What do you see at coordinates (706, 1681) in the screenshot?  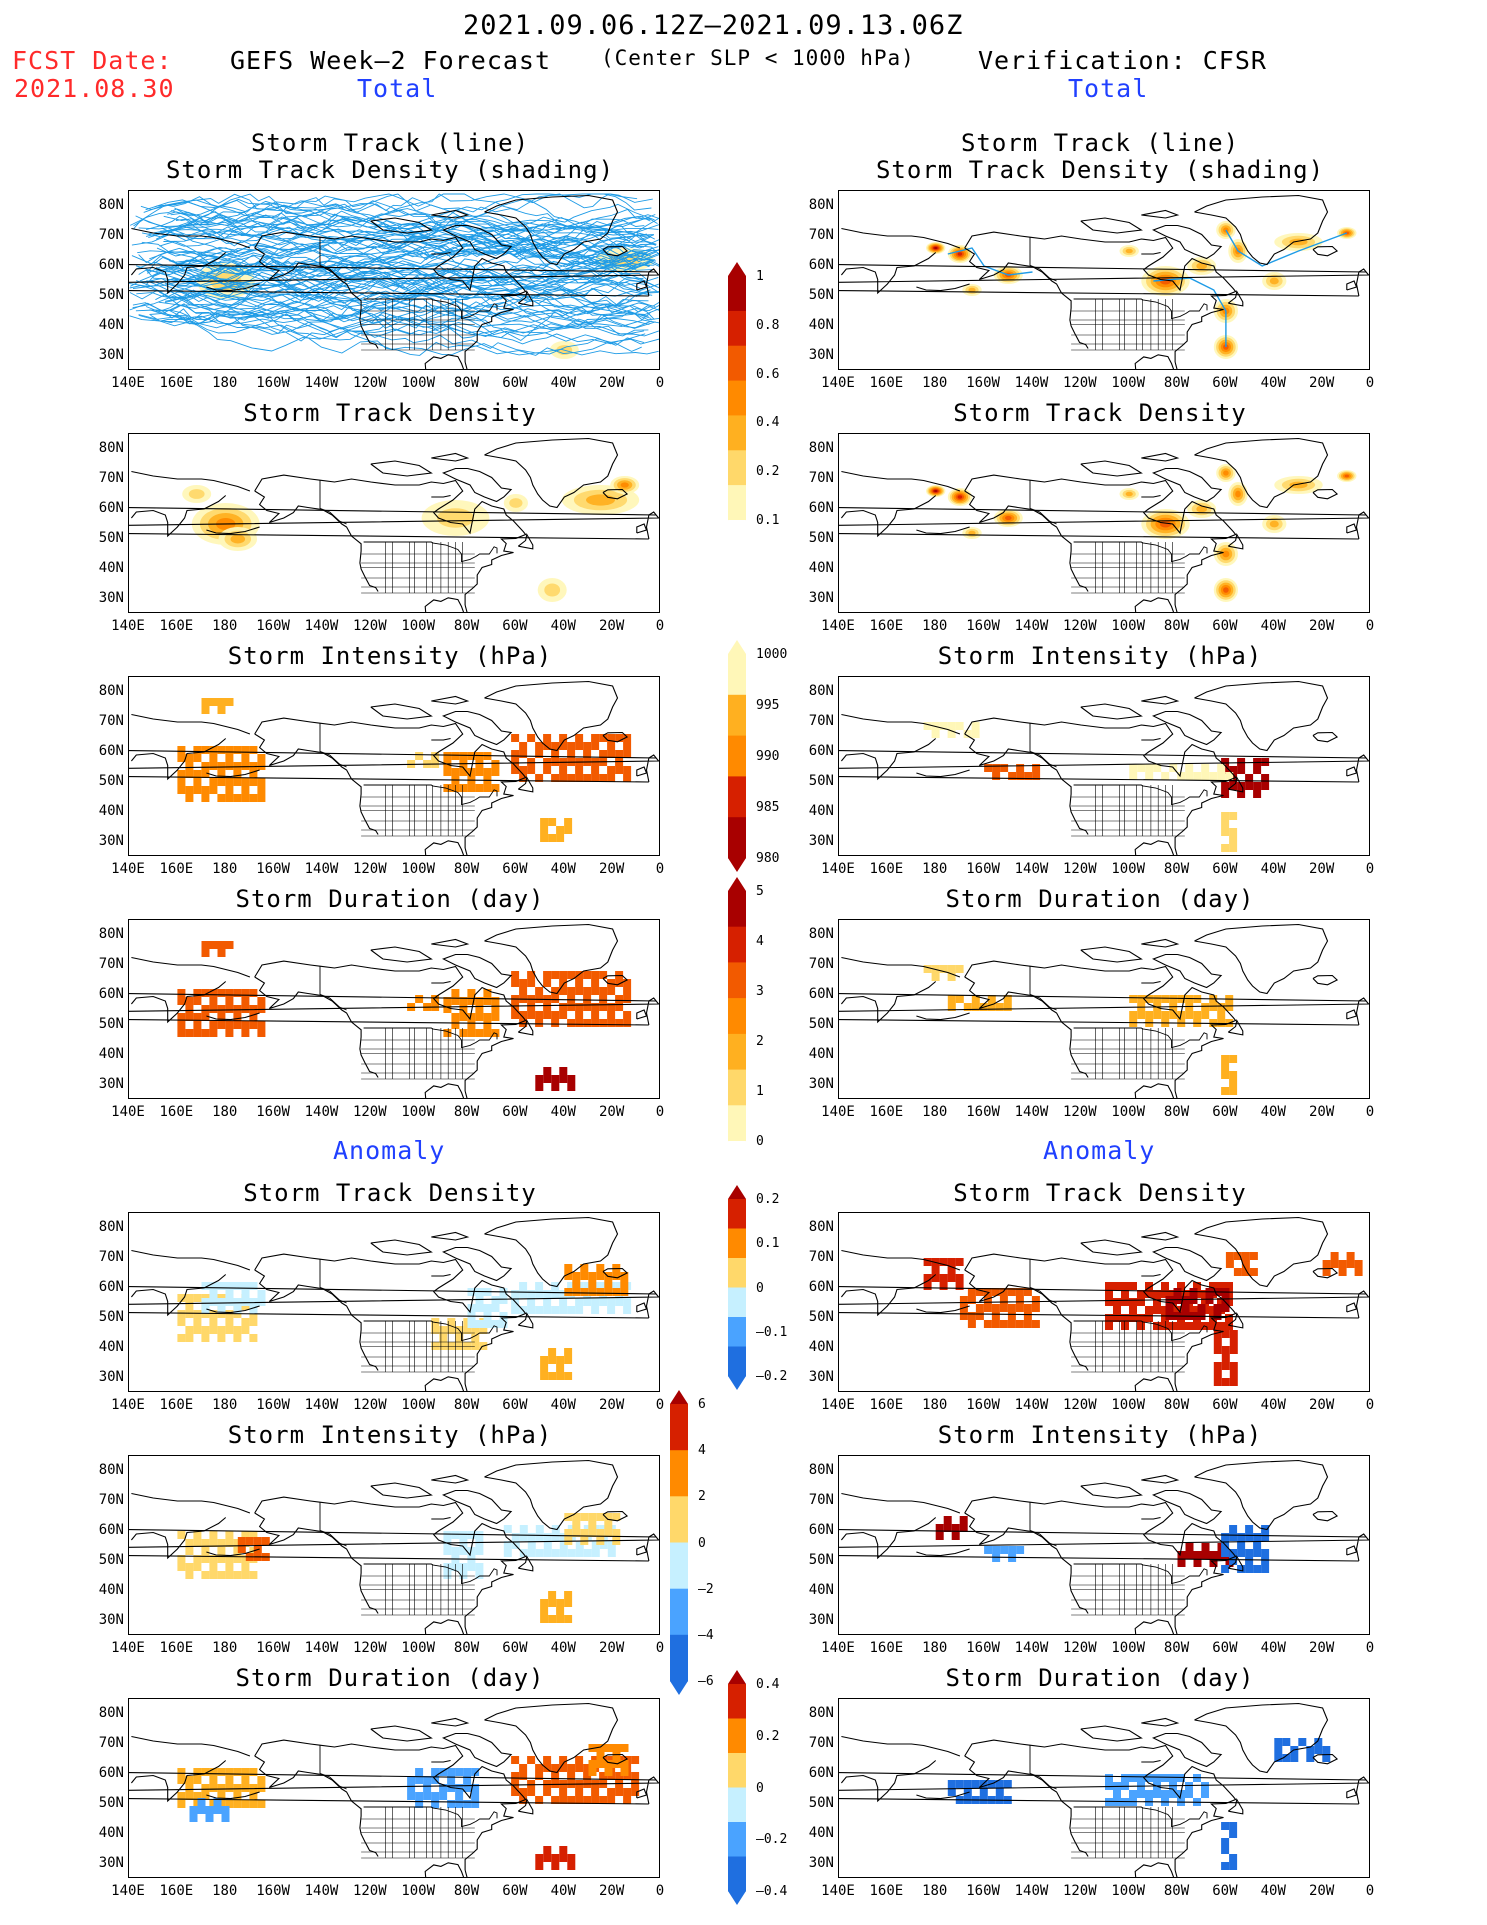 I see `colorbar-tick-label: –6` at bounding box center [706, 1681].